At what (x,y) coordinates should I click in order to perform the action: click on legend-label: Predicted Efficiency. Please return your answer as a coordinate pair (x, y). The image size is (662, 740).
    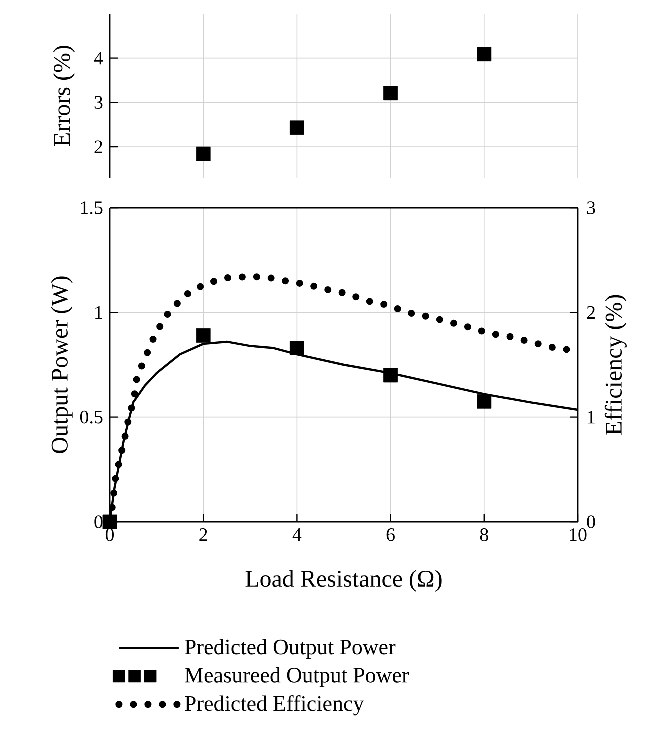
    Looking at the image, I should click on (274, 705).